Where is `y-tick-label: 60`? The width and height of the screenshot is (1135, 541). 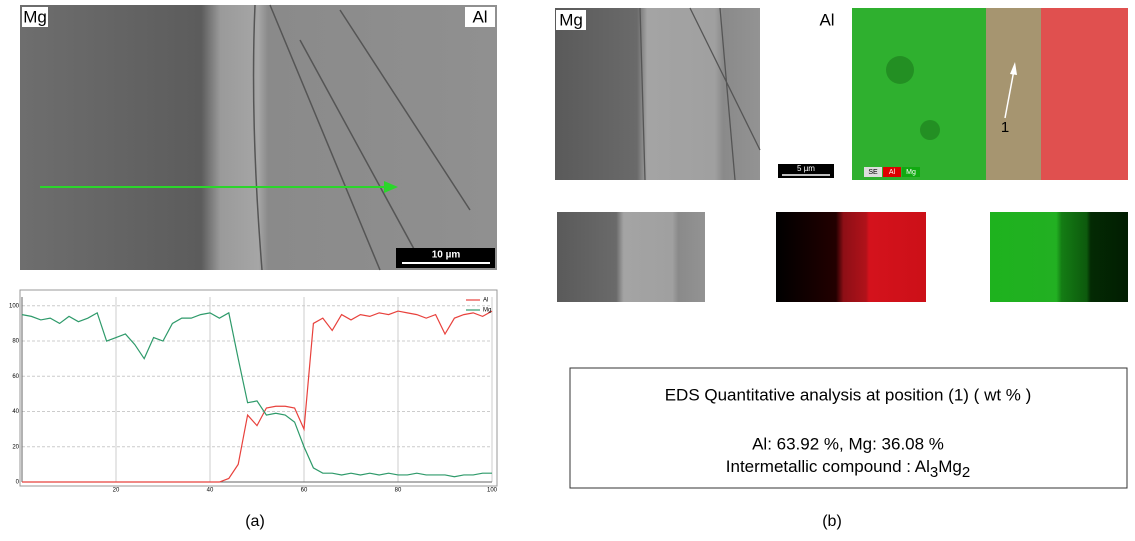
y-tick-label: 60 is located at coordinates (15, 377).